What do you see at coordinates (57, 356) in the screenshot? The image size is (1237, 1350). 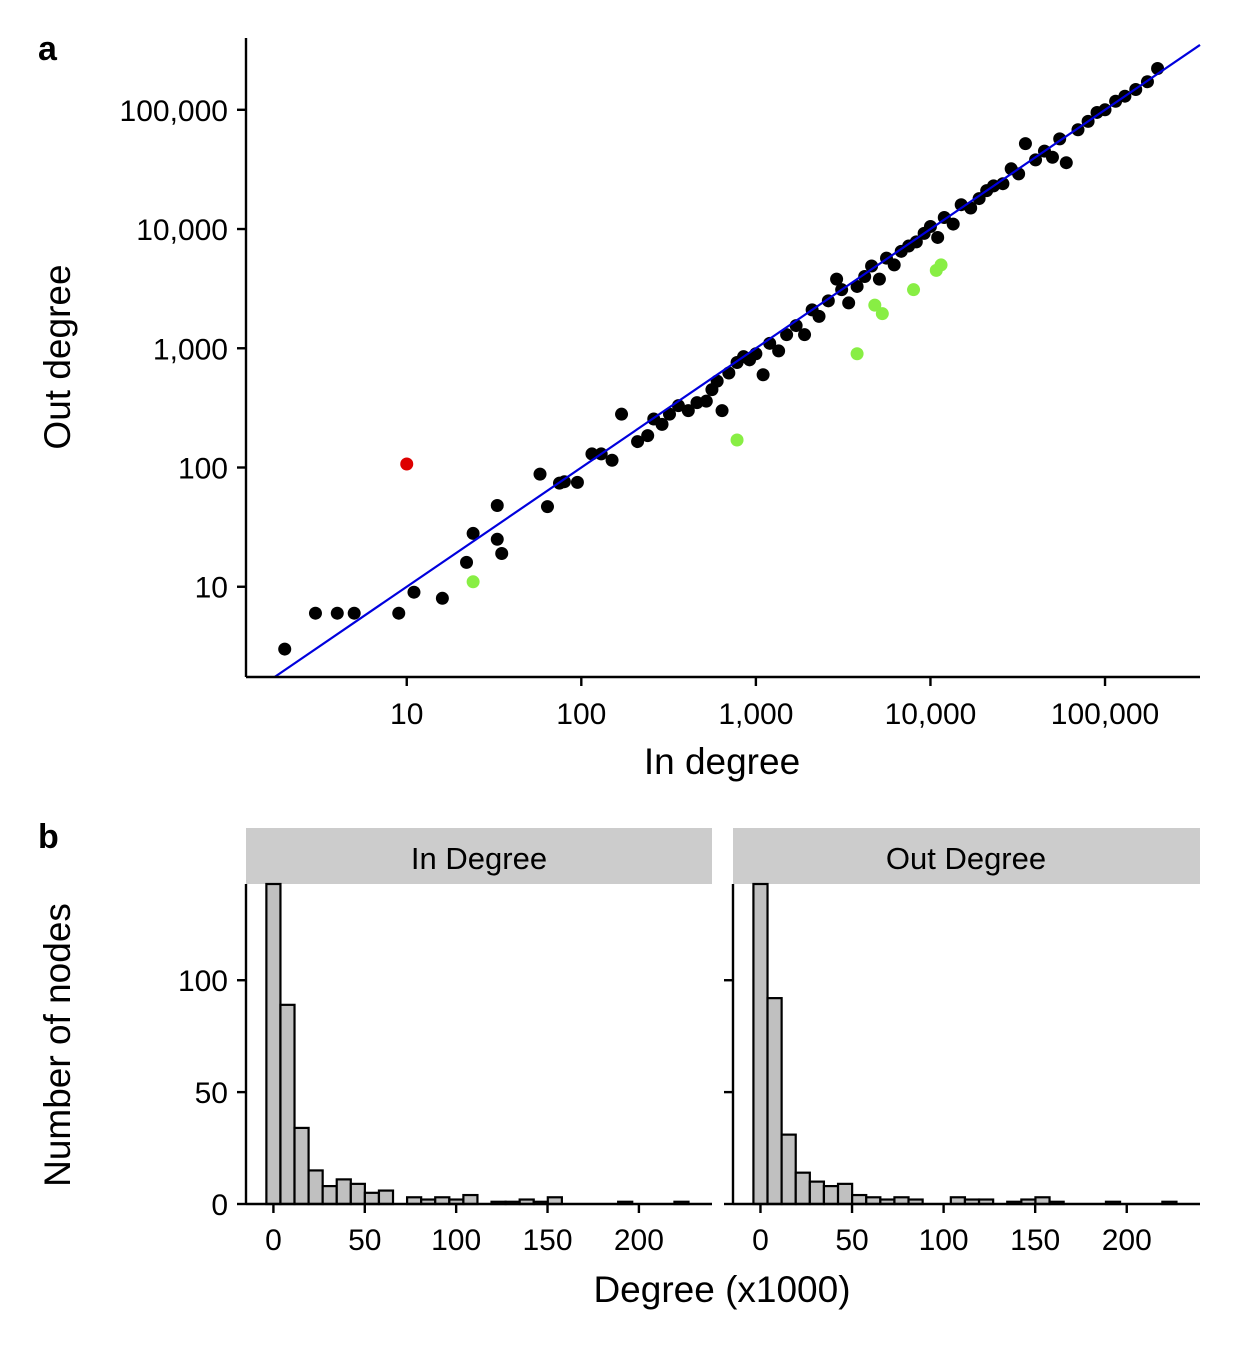 I see `y-axis-title: Out degree` at bounding box center [57, 356].